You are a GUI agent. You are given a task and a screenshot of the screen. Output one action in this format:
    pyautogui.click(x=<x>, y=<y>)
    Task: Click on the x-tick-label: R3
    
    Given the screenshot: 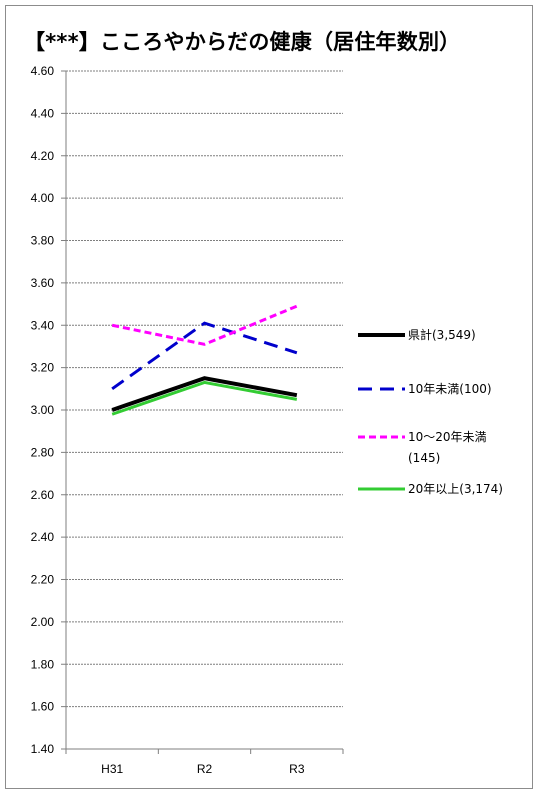 What is the action you would take?
    pyautogui.click(x=297, y=769)
    